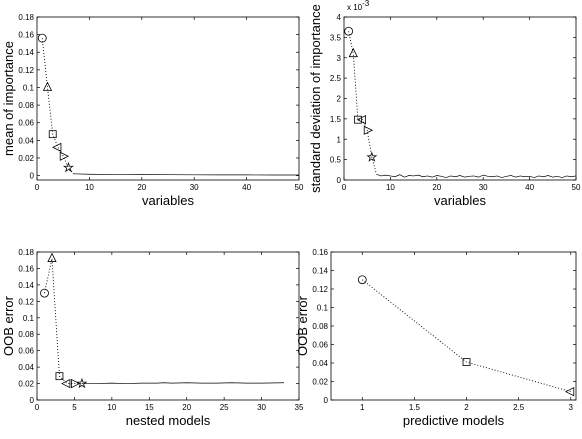 The image size is (582, 439). What do you see at coordinates (339, 58) in the screenshot?
I see `y-tick-label: 3` at bounding box center [339, 58].